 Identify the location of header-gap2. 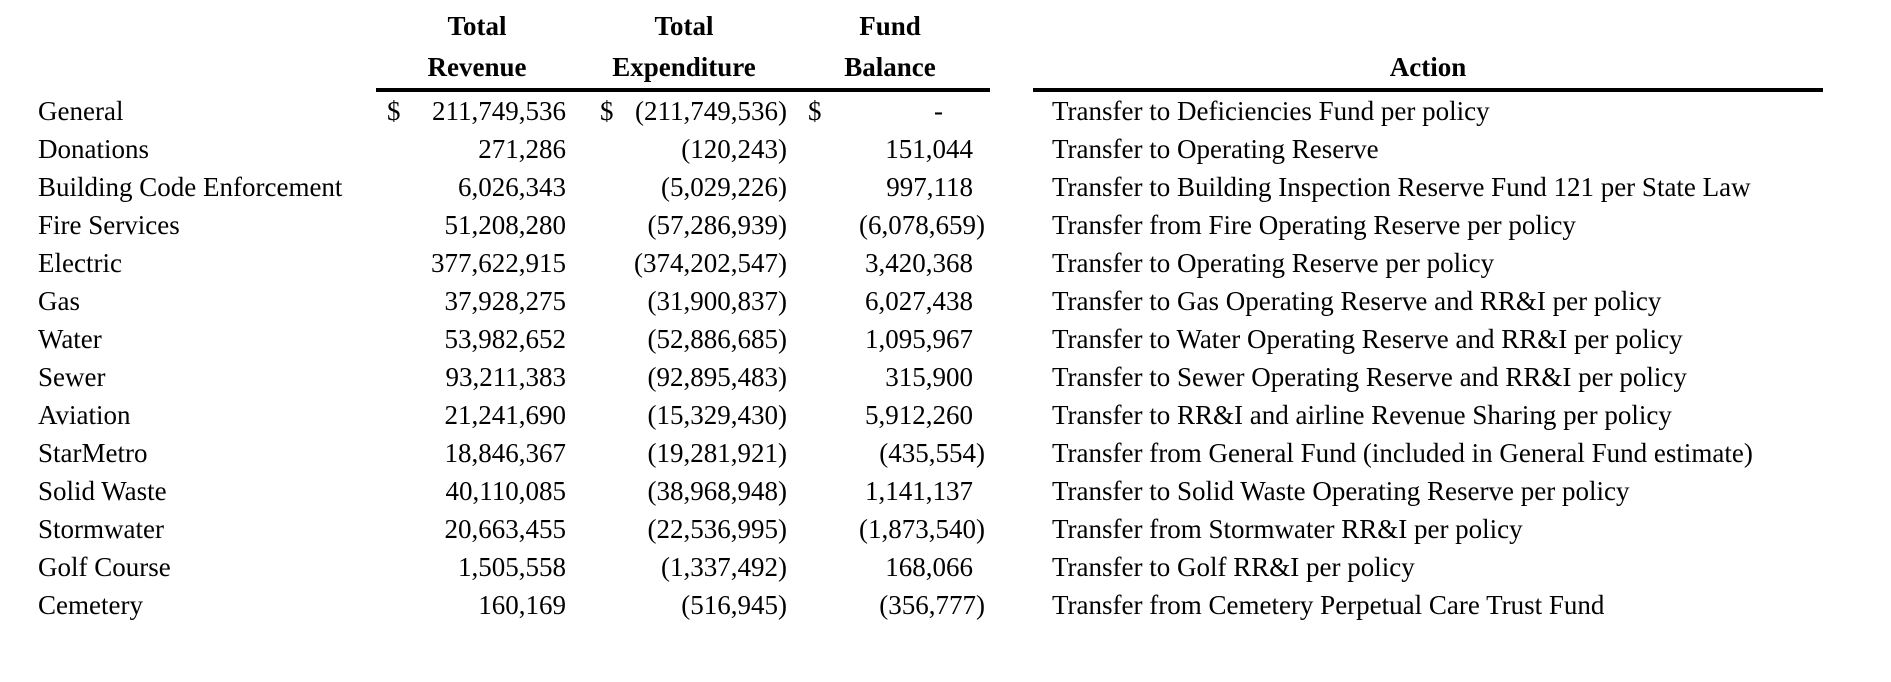
(1011, 69).